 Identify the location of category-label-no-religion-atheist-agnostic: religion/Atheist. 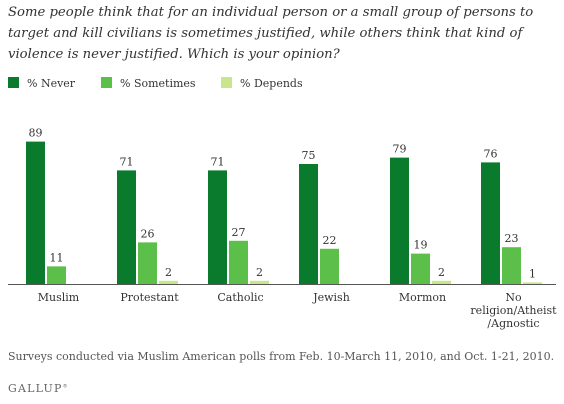
(513, 310).